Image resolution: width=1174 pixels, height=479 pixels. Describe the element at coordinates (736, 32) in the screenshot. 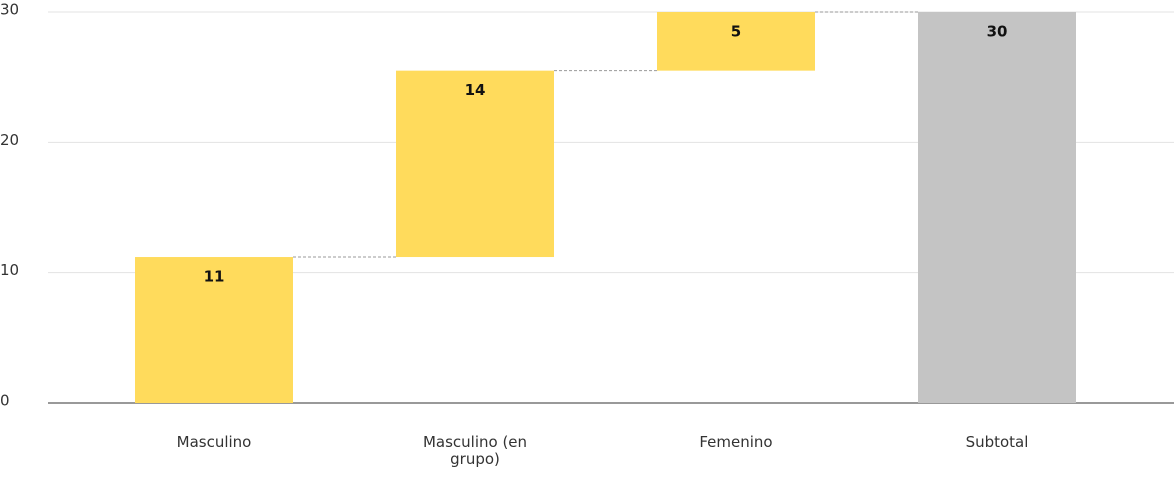

I see `value-label: 5` at that location.